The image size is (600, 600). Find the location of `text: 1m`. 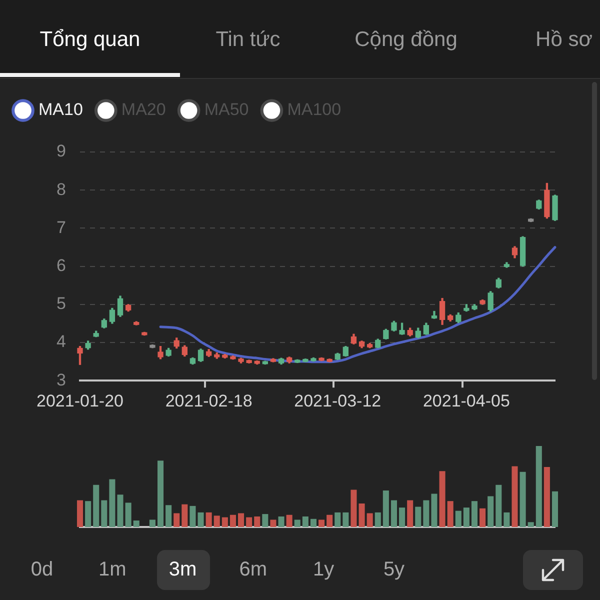

text: 1m is located at coordinates (112, 570).